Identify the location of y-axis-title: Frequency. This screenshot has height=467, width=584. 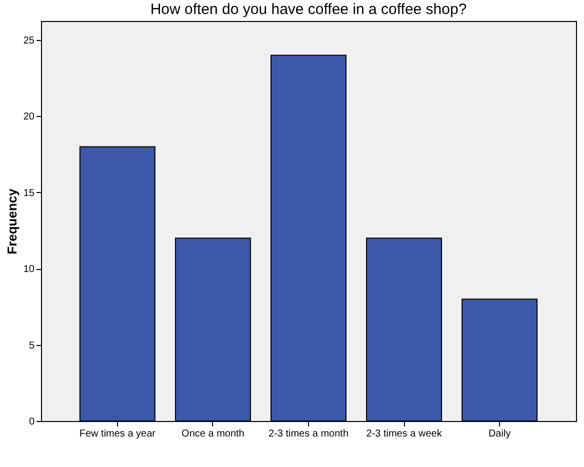
(12, 221).